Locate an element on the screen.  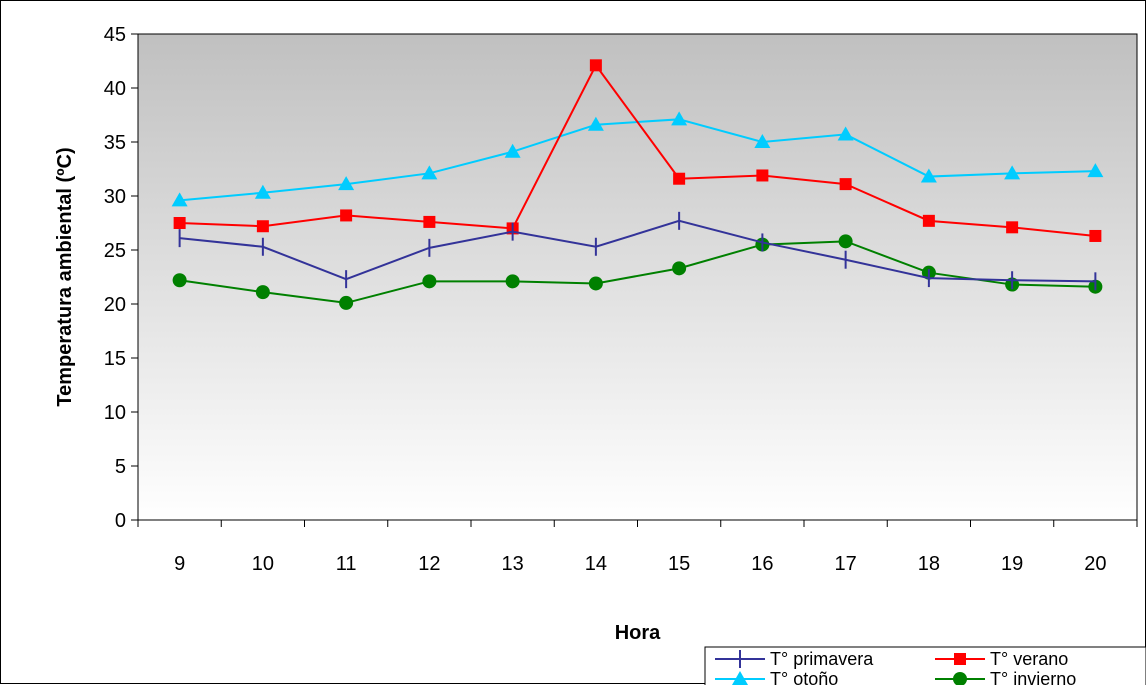
legend-box is located at coordinates (925, 665).